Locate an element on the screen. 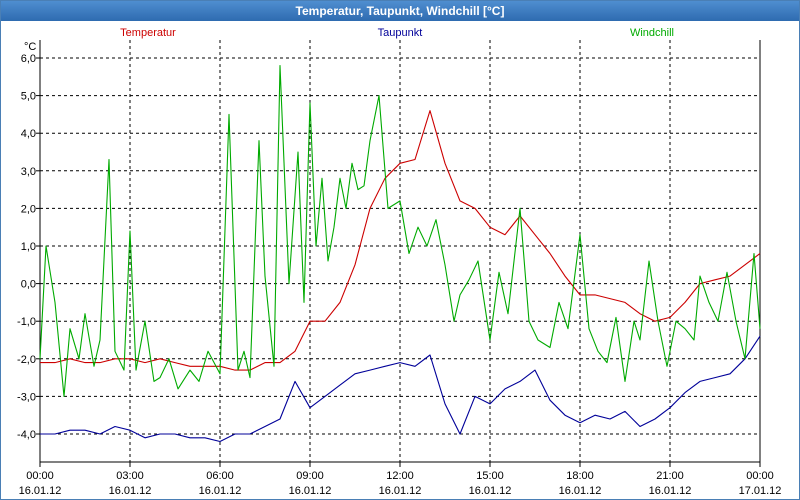 This screenshot has width=800, height=500. y-tick-label: -4,0 is located at coordinates (26, 435).